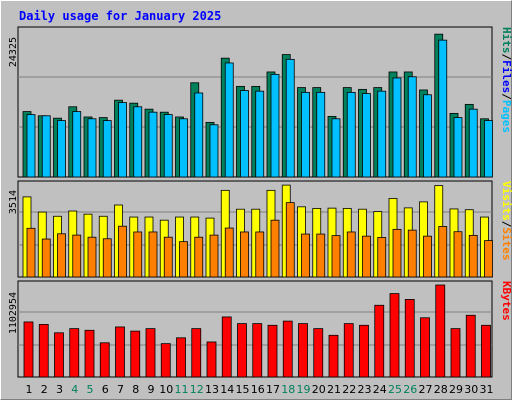 The height and width of the screenshot is (400, 512). Describe the element at coordinates (105, 389) in the screenshot. I see `day-label: 6` at that location.